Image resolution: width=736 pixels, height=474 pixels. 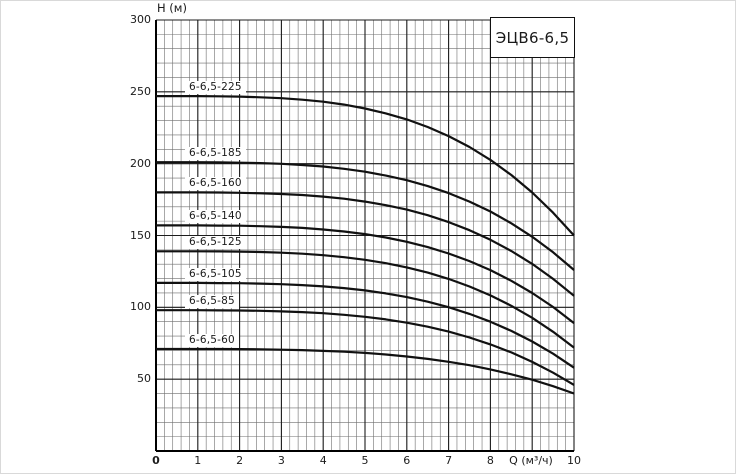 What do you see at coordinates (140, 19) in the screenshot?
I see `y-tick-label: 300` at bounding box center [140, 19].